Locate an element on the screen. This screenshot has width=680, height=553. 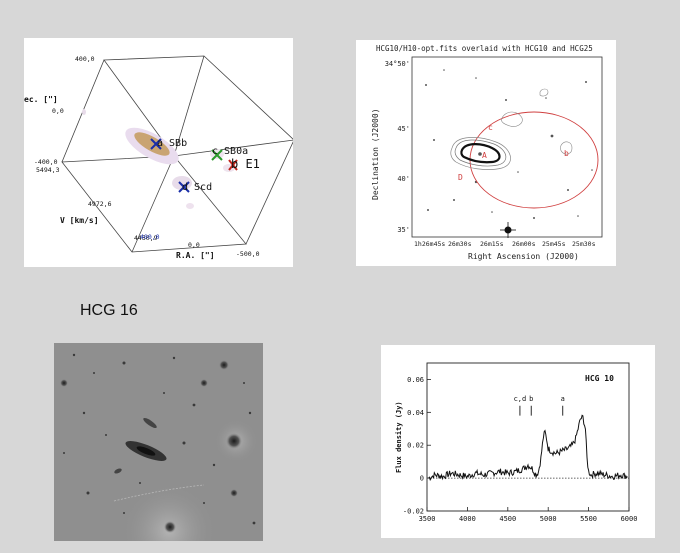
axis-dec-label: ec. ["] is located at coordinates (41, 99).